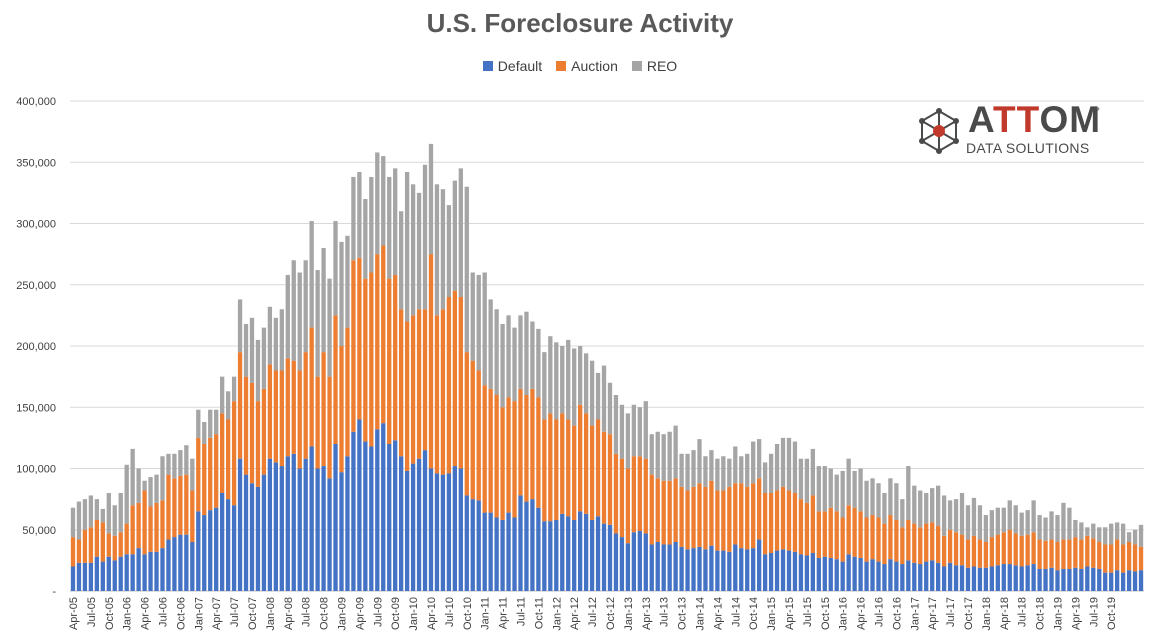 Image resolution: width=1160 pixels, height=644 pixels. Describe the element at coordinates (754, 613) in the screenshot. I see `x-tick-label: Oct-14` at that location.